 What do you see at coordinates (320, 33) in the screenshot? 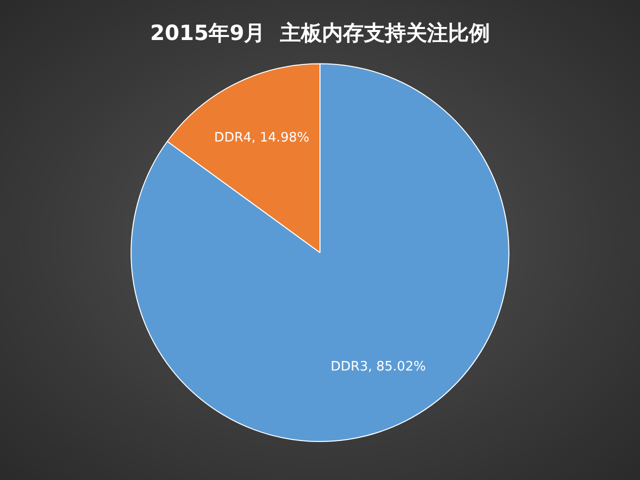
I see `chart-title: 2015年9月 主板内存支持关注比例` at bounding box center [320, 33].